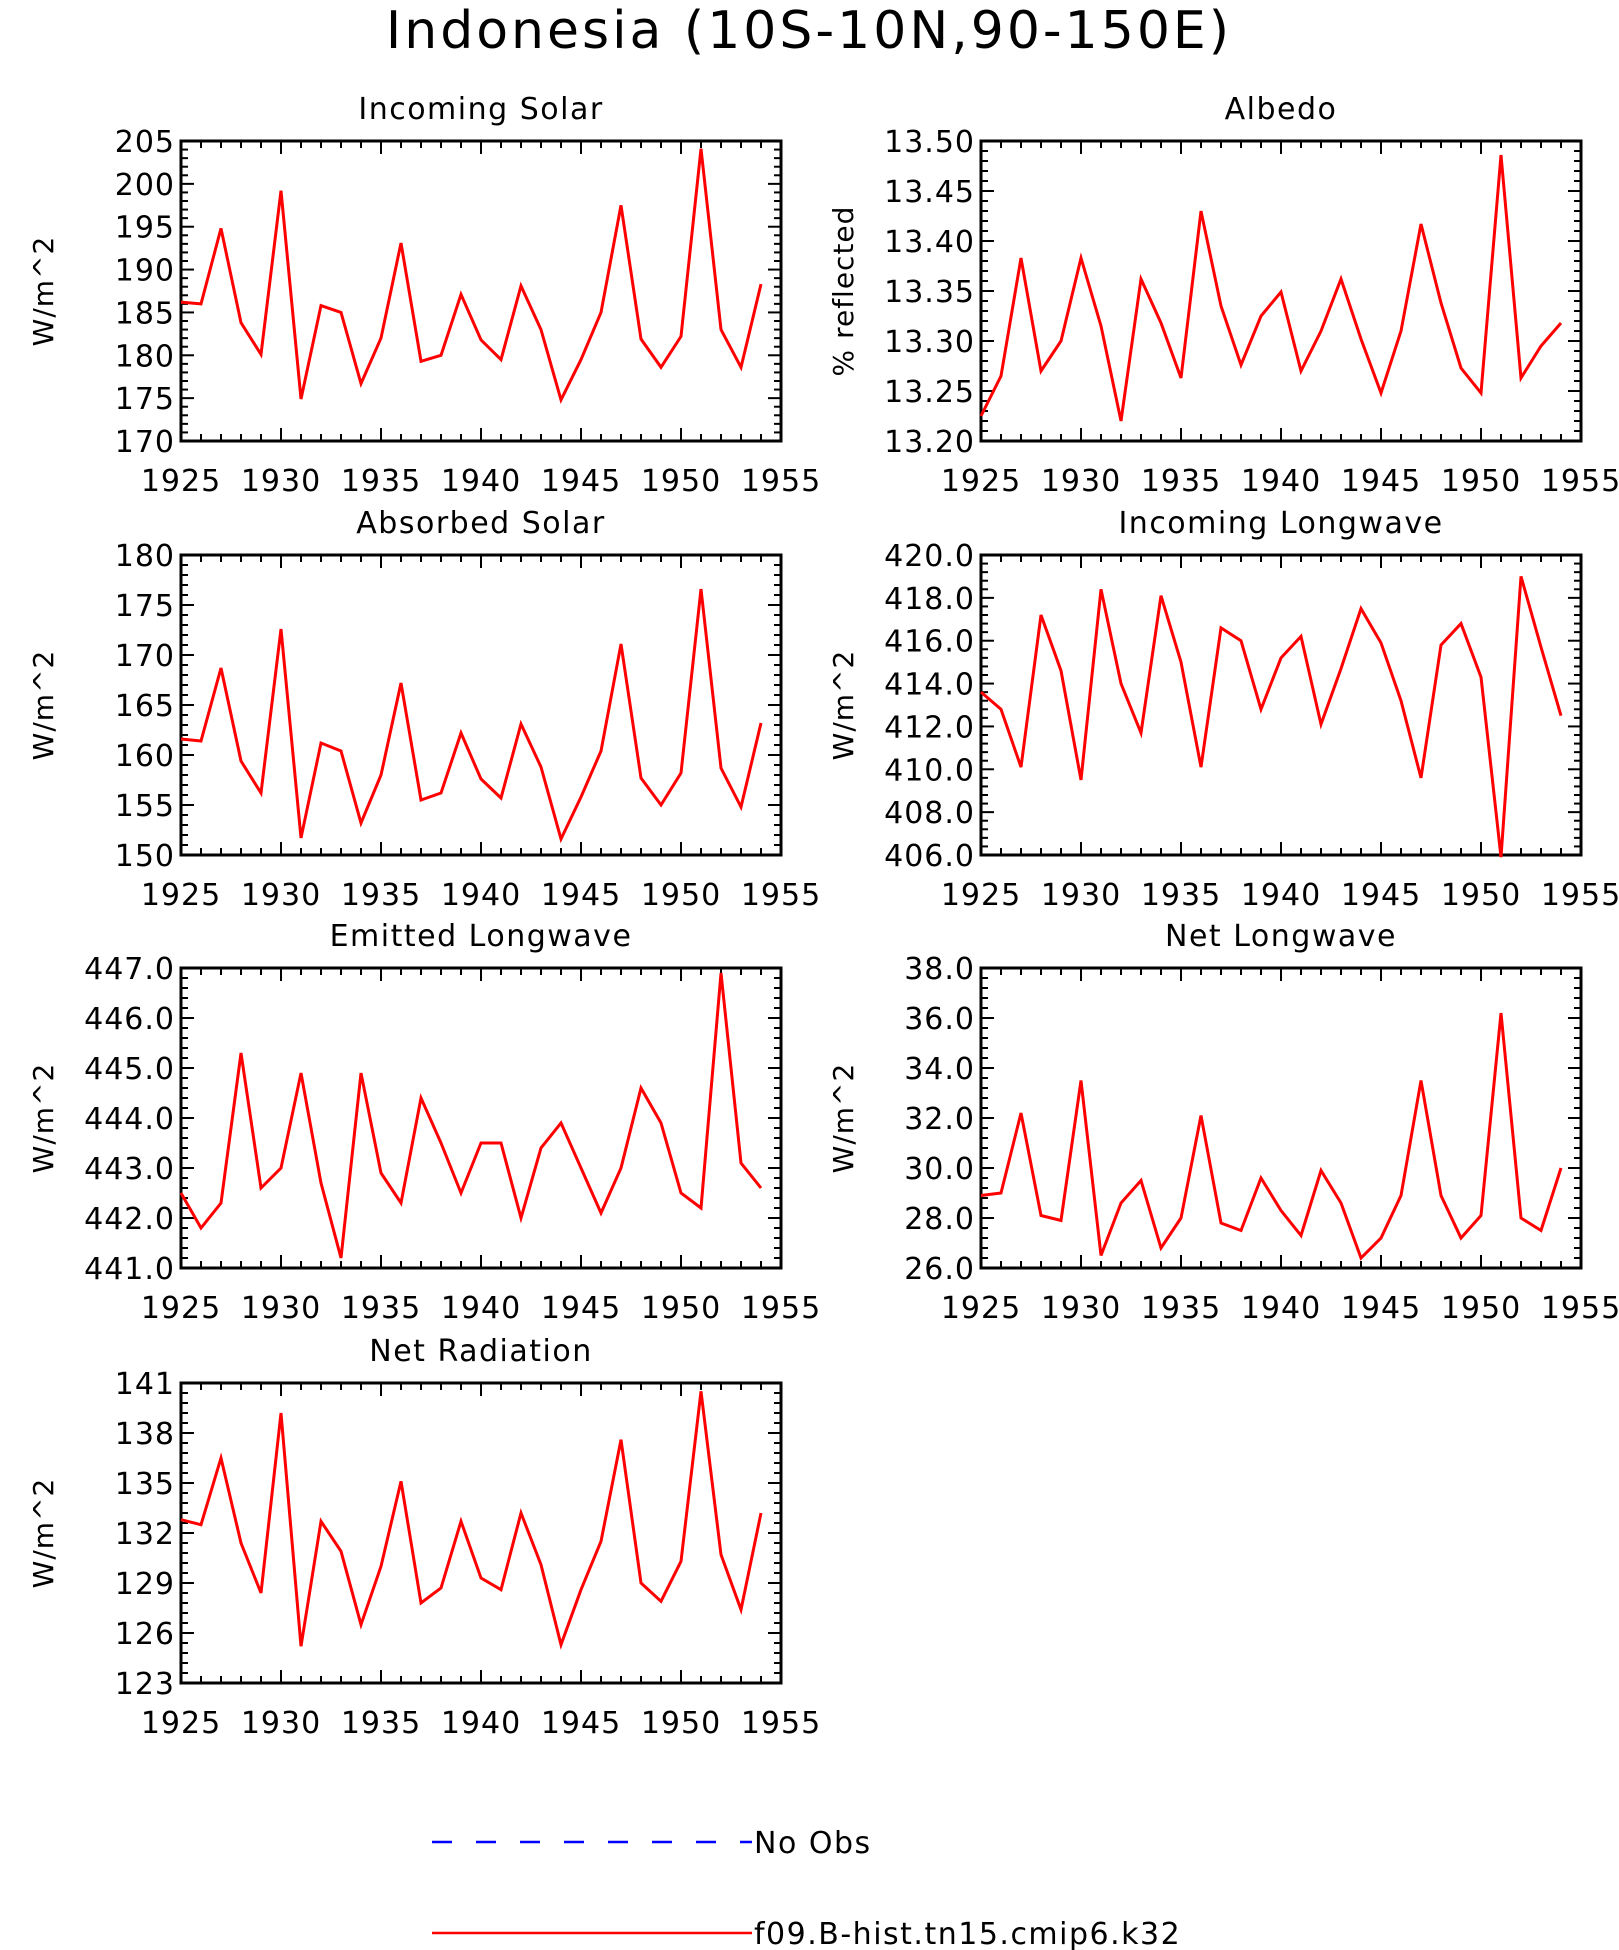 Image resolution: width=1619 pixels, height=1950 pixels. I want to click on y-tick-label: 13.30, so click(929, 342).